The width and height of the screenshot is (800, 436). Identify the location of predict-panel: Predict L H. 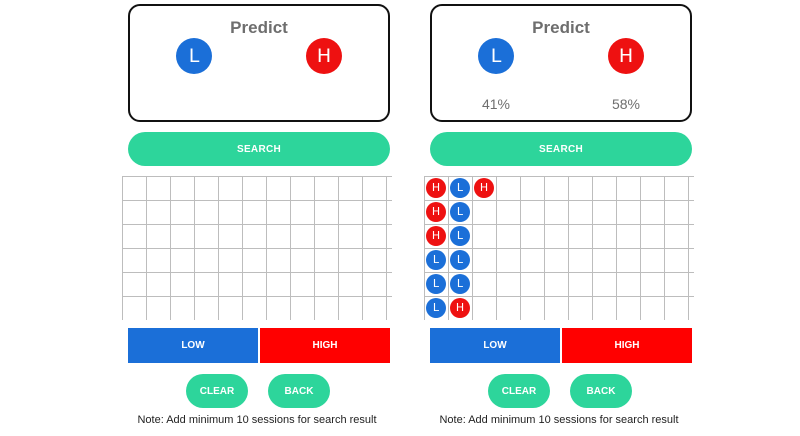
(259, 63).